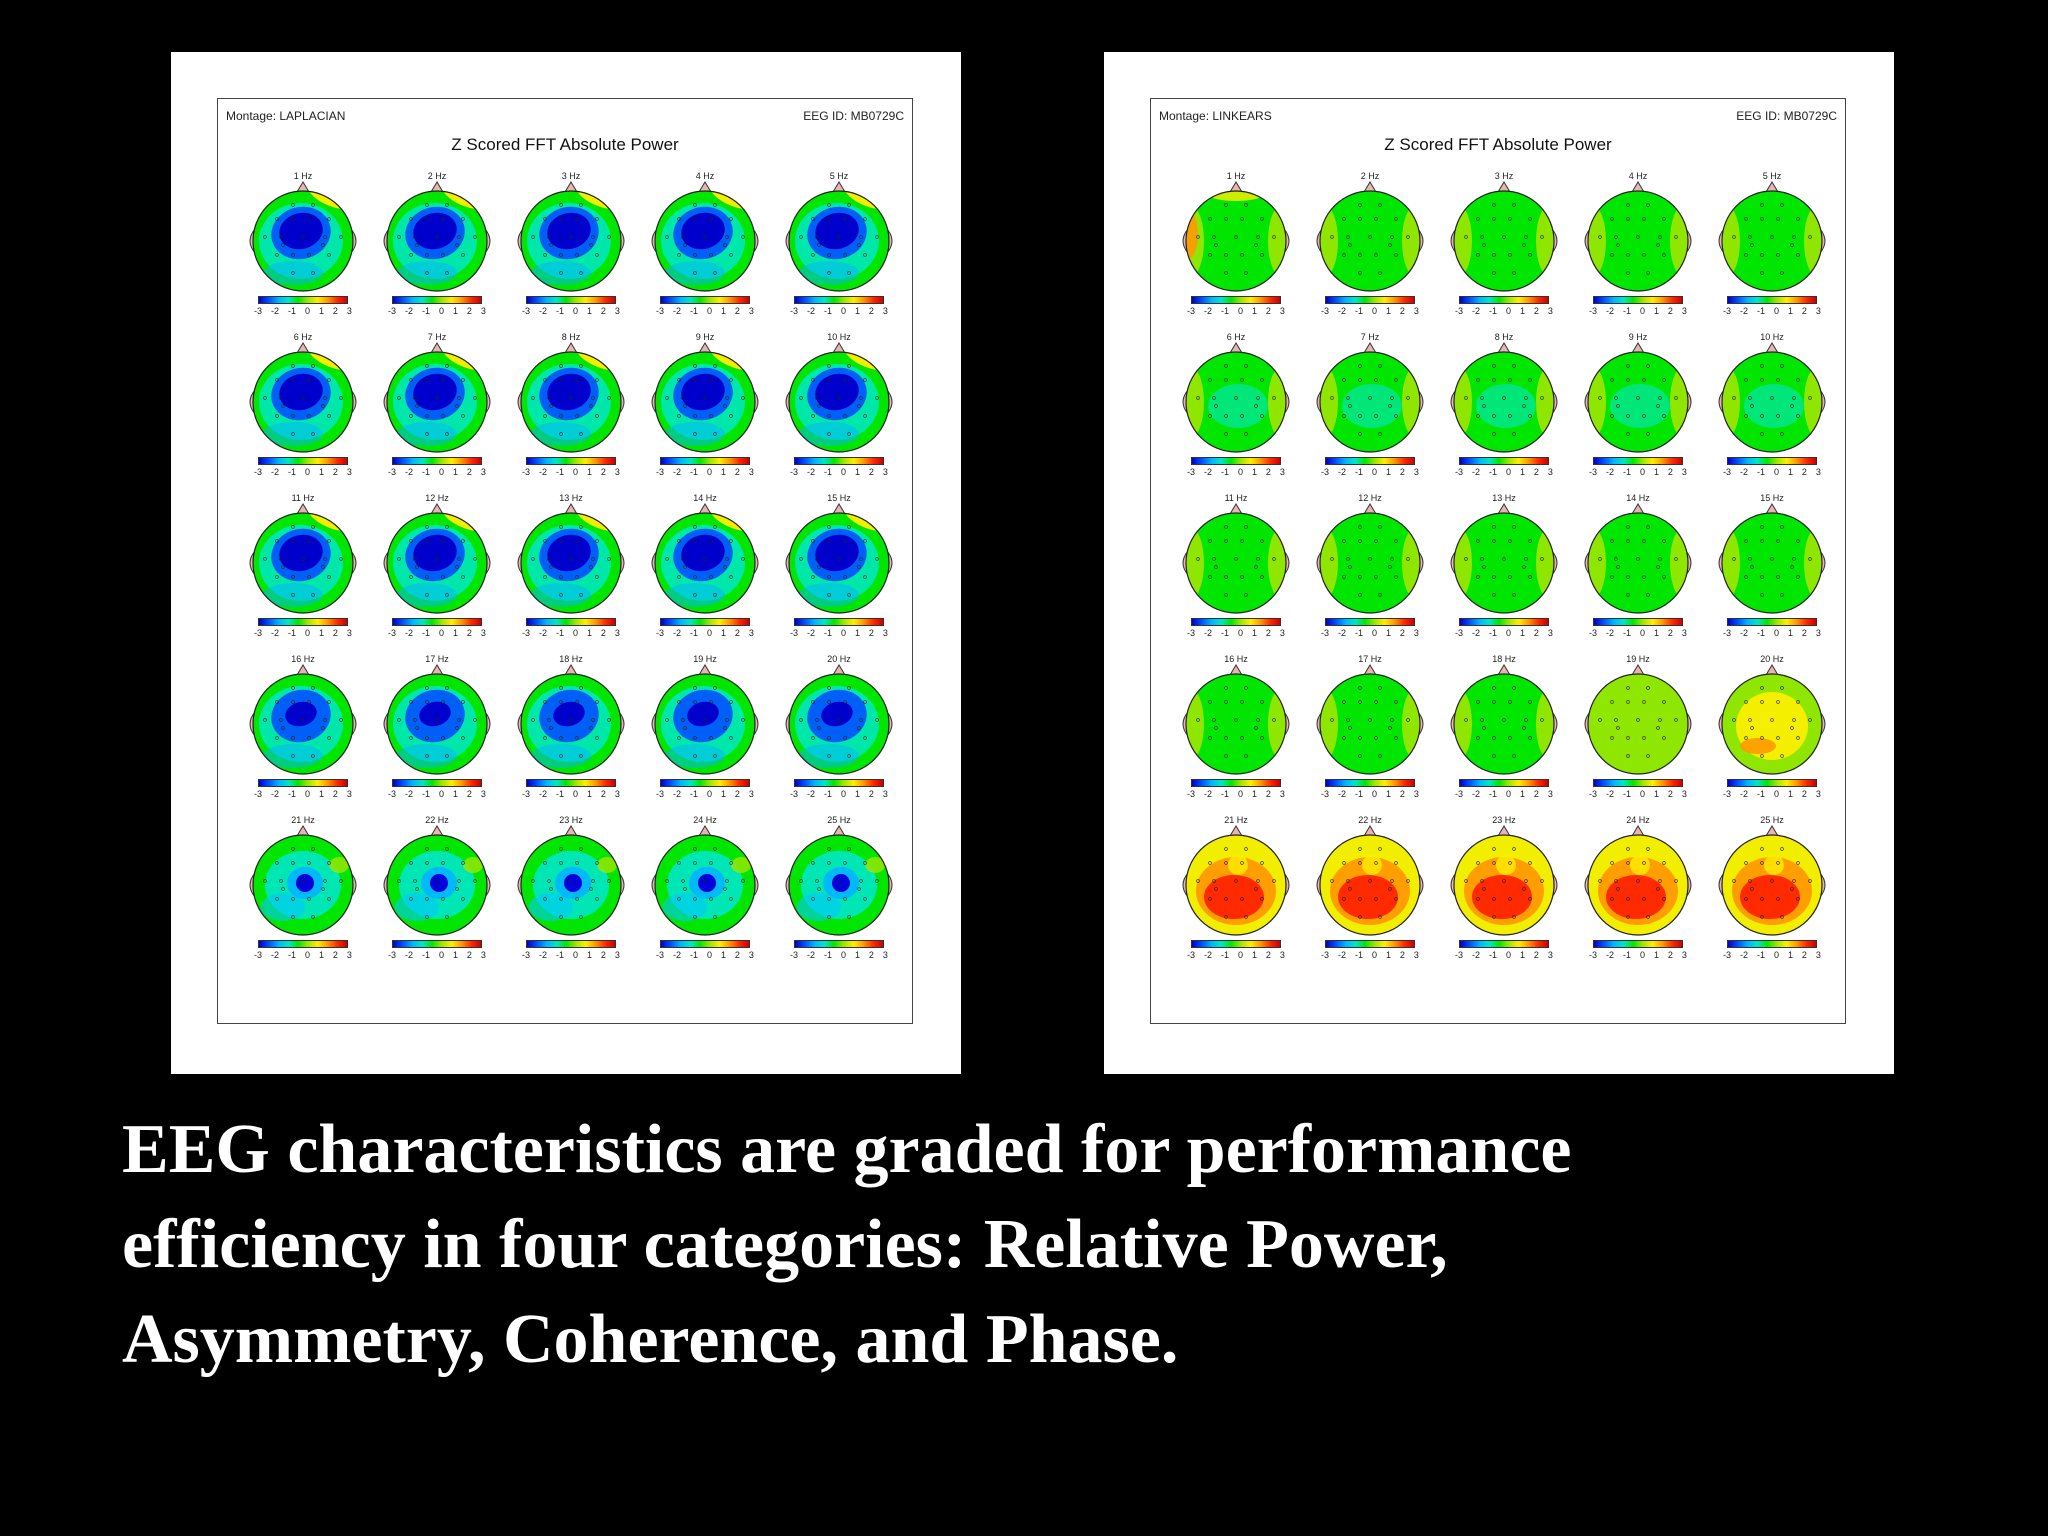 This screenshot has height=1536, width=2048. I want to click on frequency-label: 1 Hz, so click(1236, 176).